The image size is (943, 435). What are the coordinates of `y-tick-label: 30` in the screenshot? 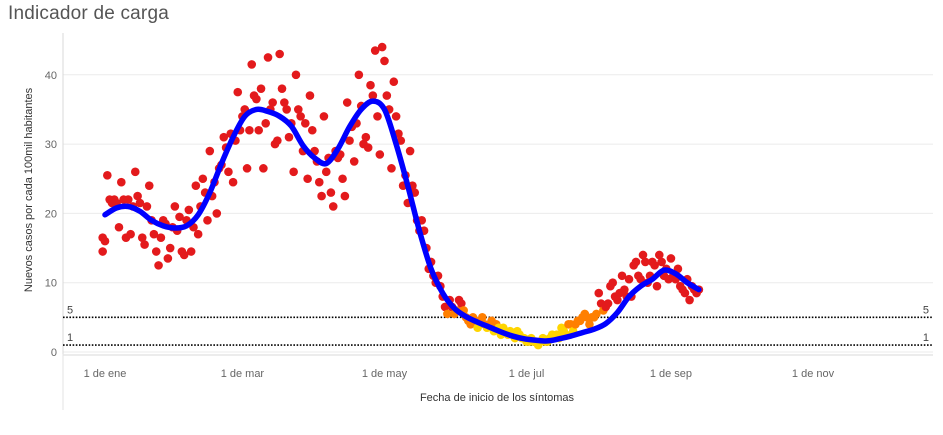 It's located at (51, 145).